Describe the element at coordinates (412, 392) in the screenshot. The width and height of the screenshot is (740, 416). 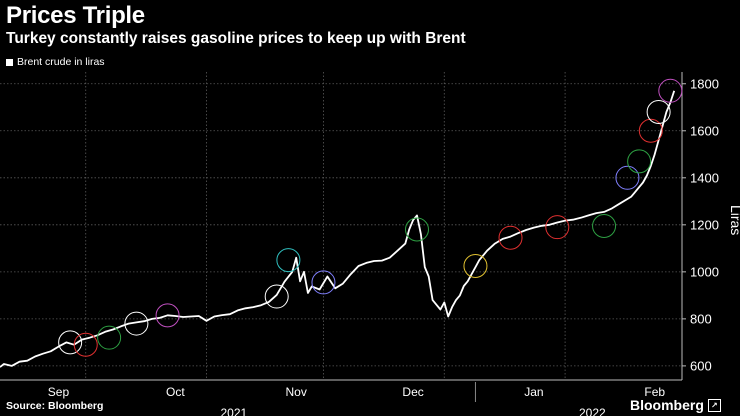
I see `x-tick-label: Dec` at that location.